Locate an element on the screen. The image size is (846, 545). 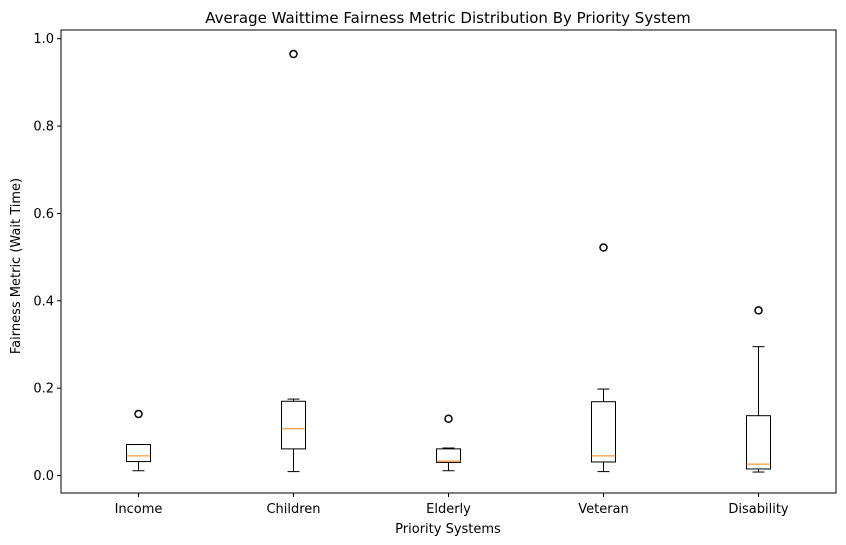
x-tick-label: Income is located at coordinates (139, 509).